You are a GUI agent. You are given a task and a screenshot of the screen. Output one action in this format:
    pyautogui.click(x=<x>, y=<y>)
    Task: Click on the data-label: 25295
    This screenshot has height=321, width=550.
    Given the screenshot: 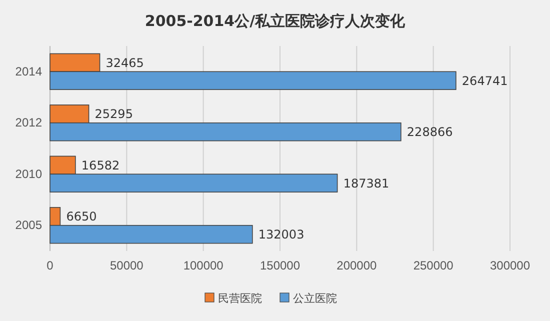 What is the action you would take?
    pyautogui.click(x=113, y=114)
    